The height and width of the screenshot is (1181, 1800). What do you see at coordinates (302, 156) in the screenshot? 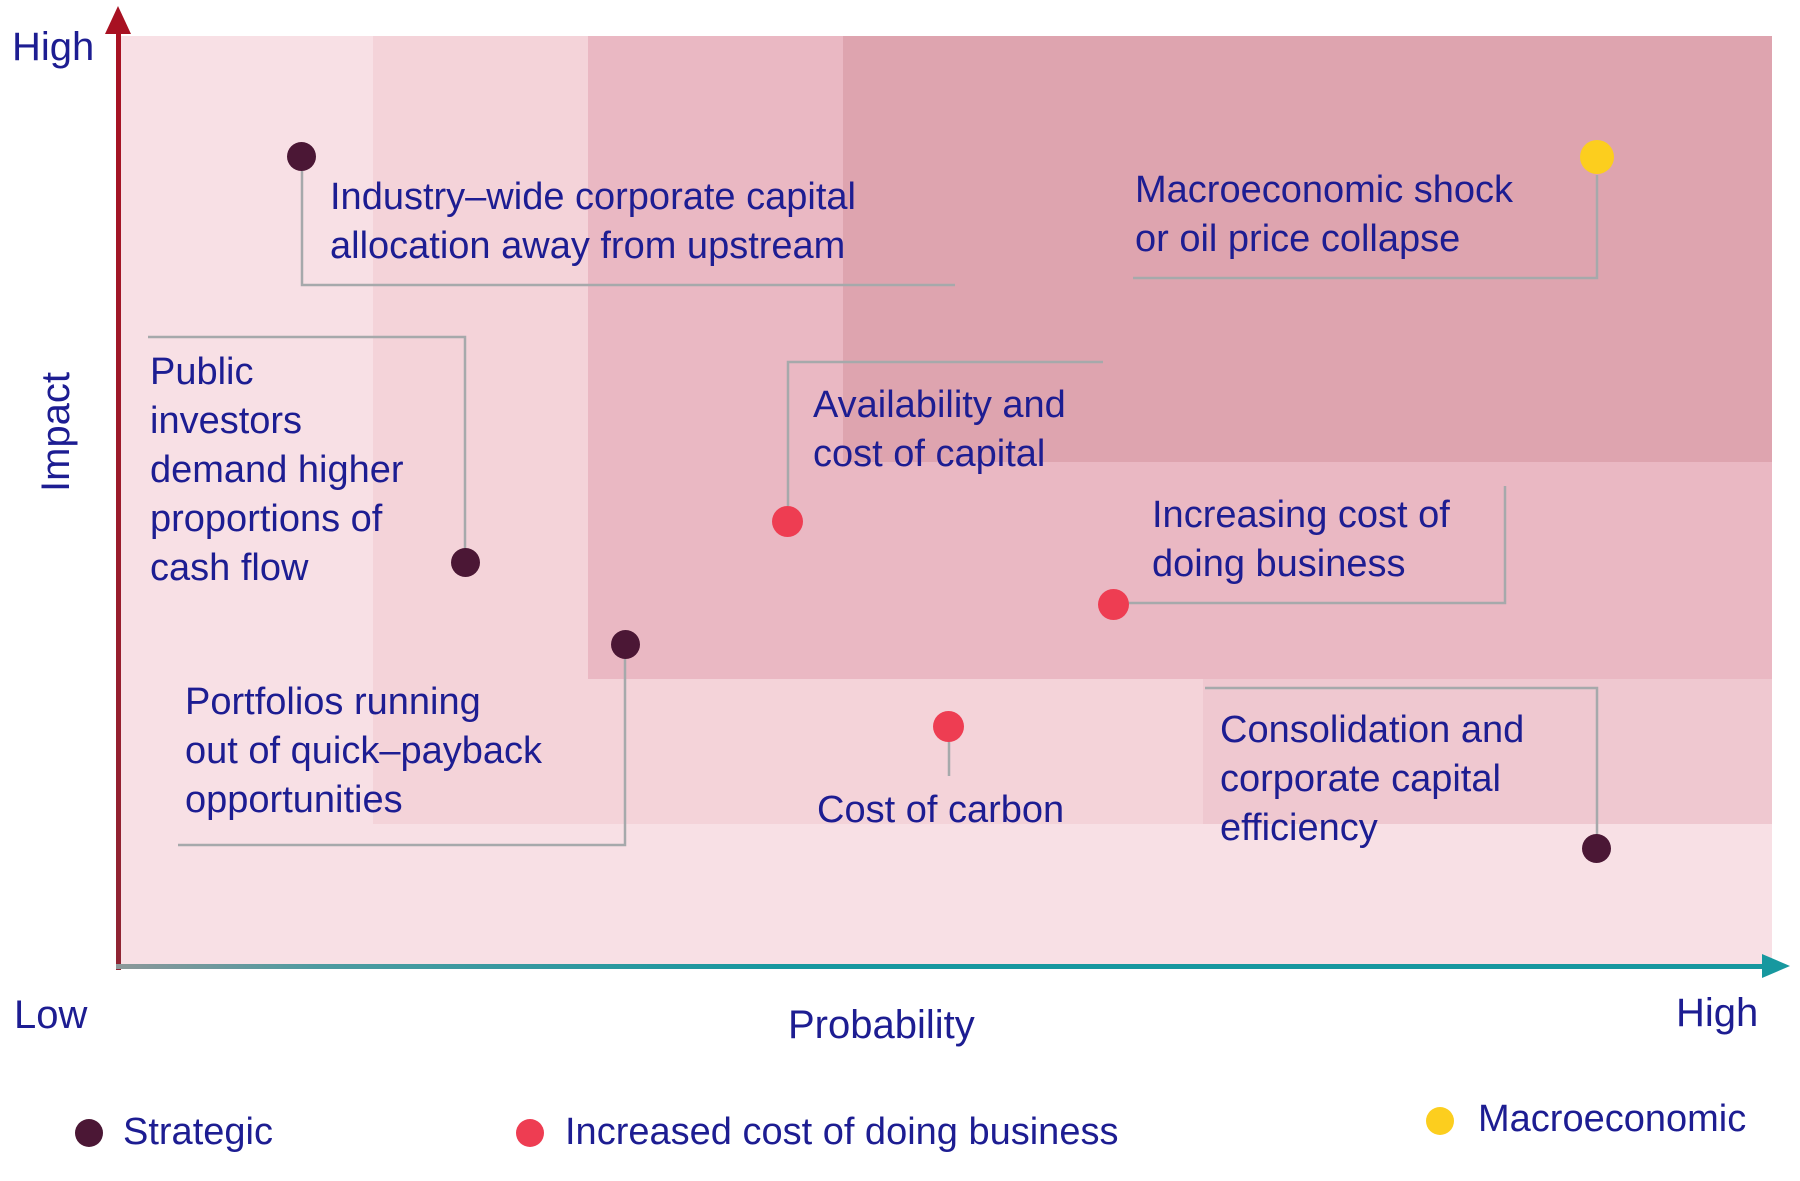
I see `data-point-industry-capital-allocation` at bounding box center [302, 156].